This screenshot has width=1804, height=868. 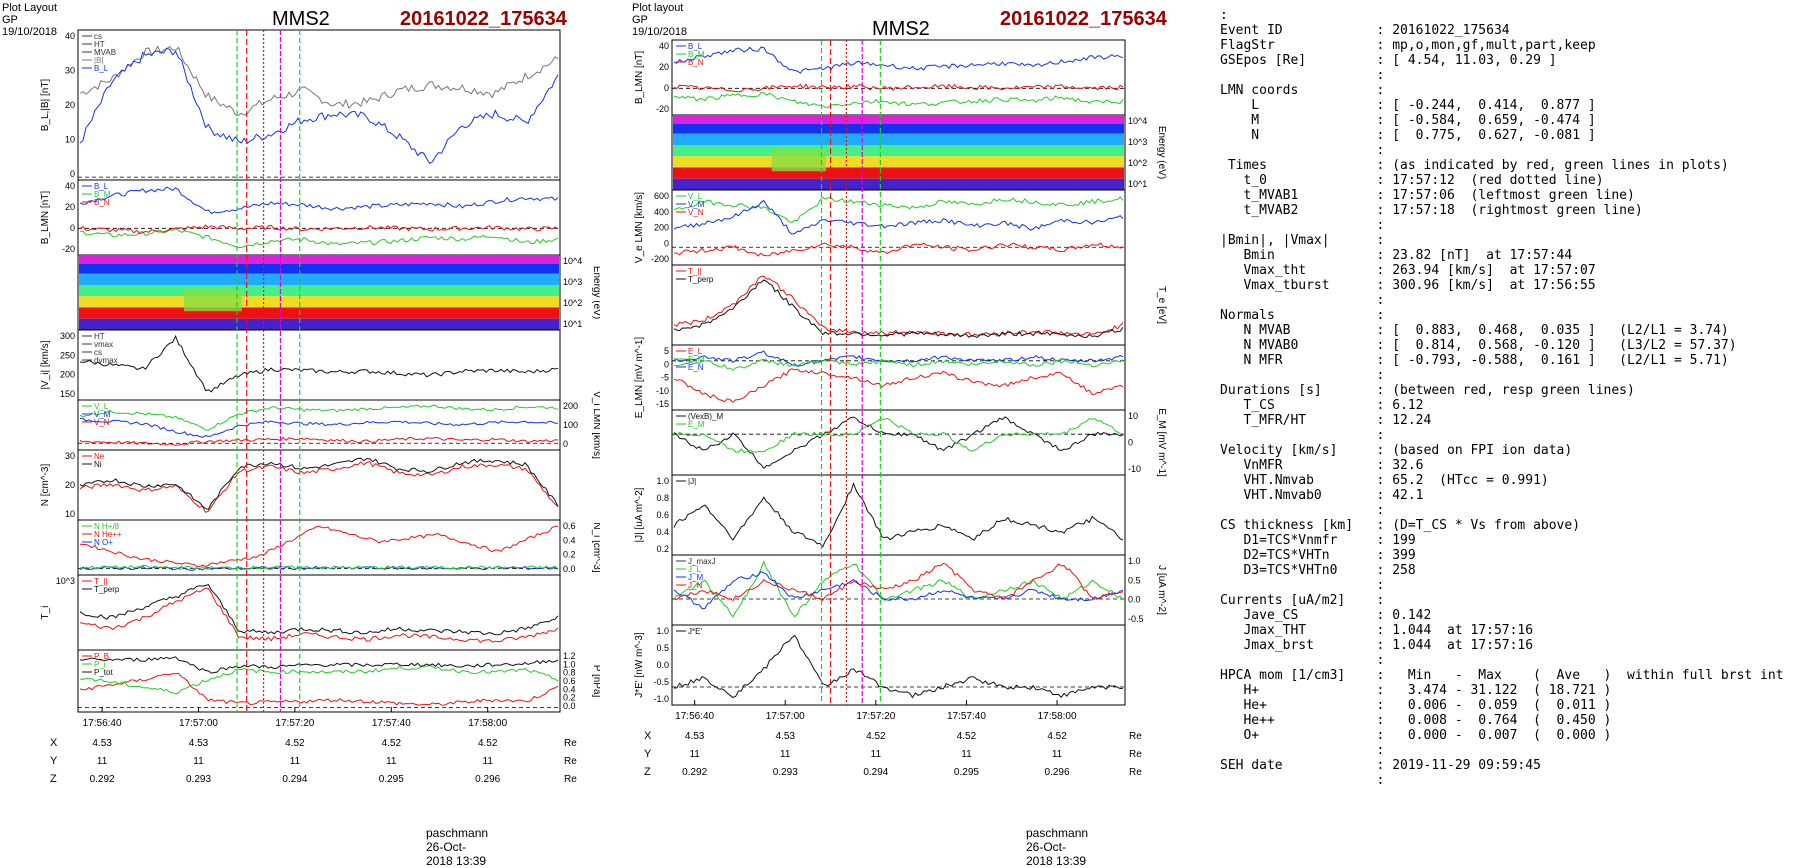 I want to click on y-tick-label: 200, so click(x=570, y=406).